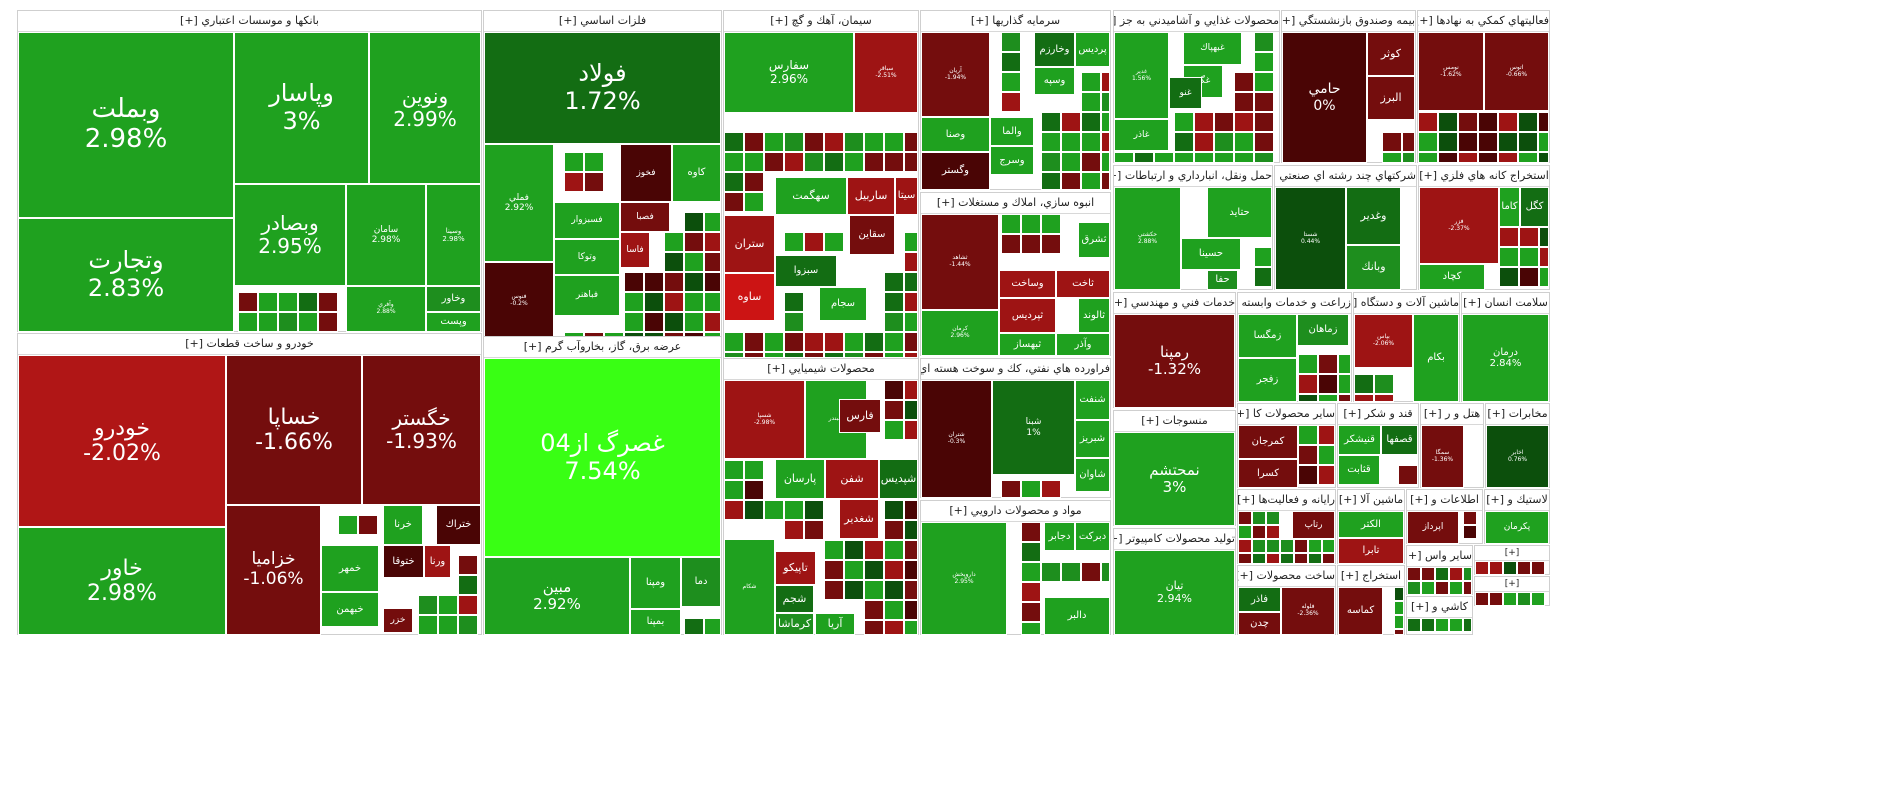  I want to click on stock-tile: وبصادر 2.95%, so click(290, 235).